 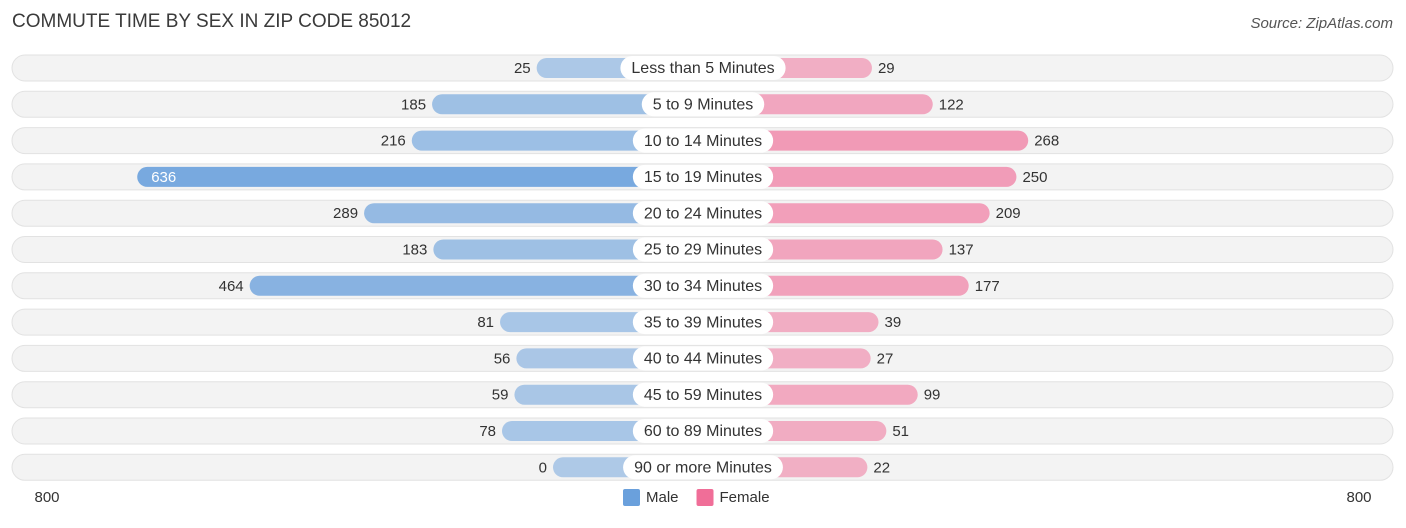 What do you see at coordinates (211, 21) in the screenshot?
I see `chart-title: COMMUTE TIME BY SEX IN ZIP CODE 85012` at bounding box center [211, 21].